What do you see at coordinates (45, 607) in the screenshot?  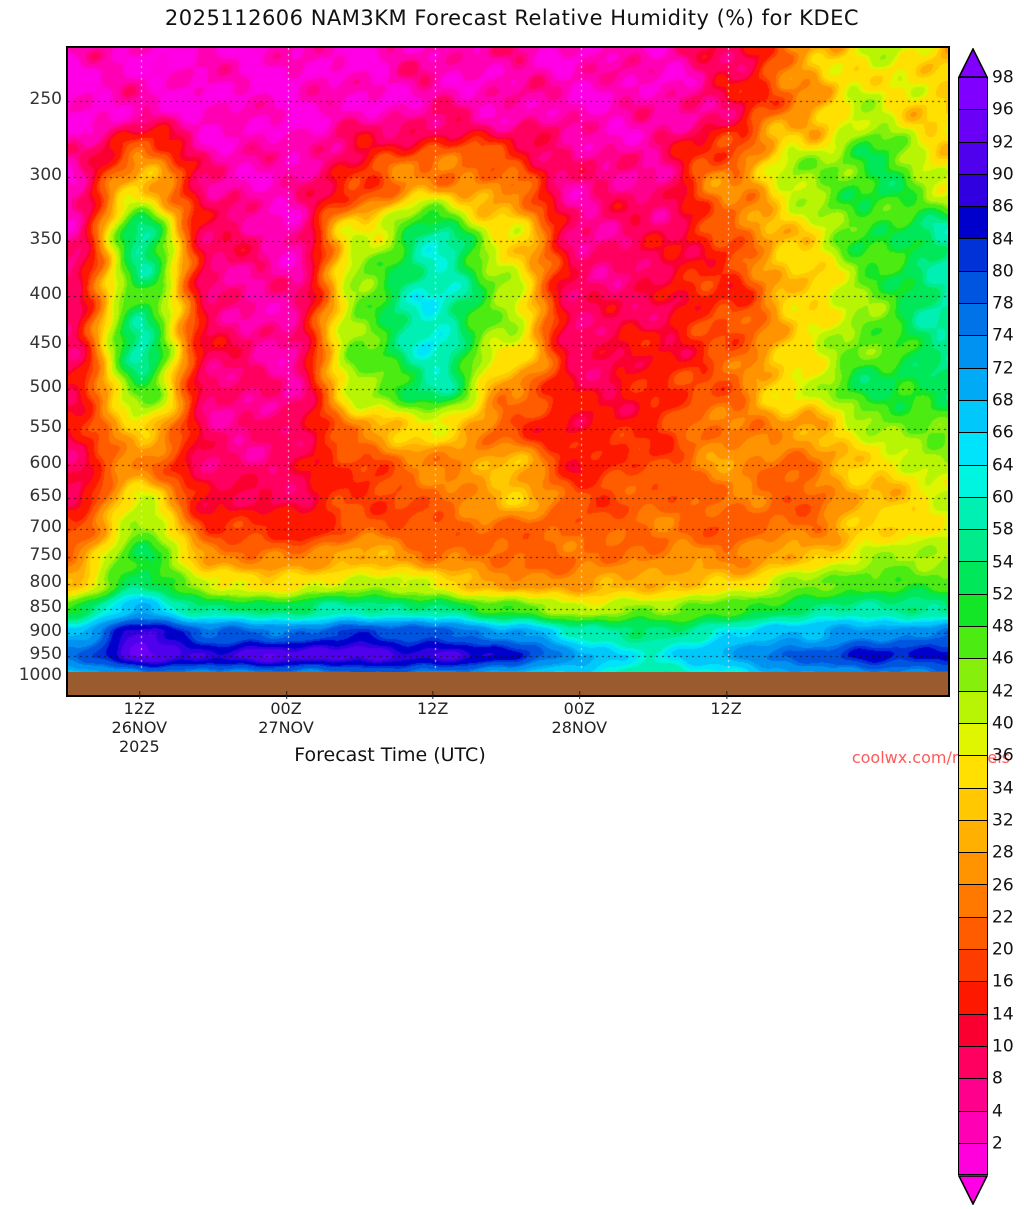 I see `y-axis-tick-label: 850` at bounding box center [45, 607].